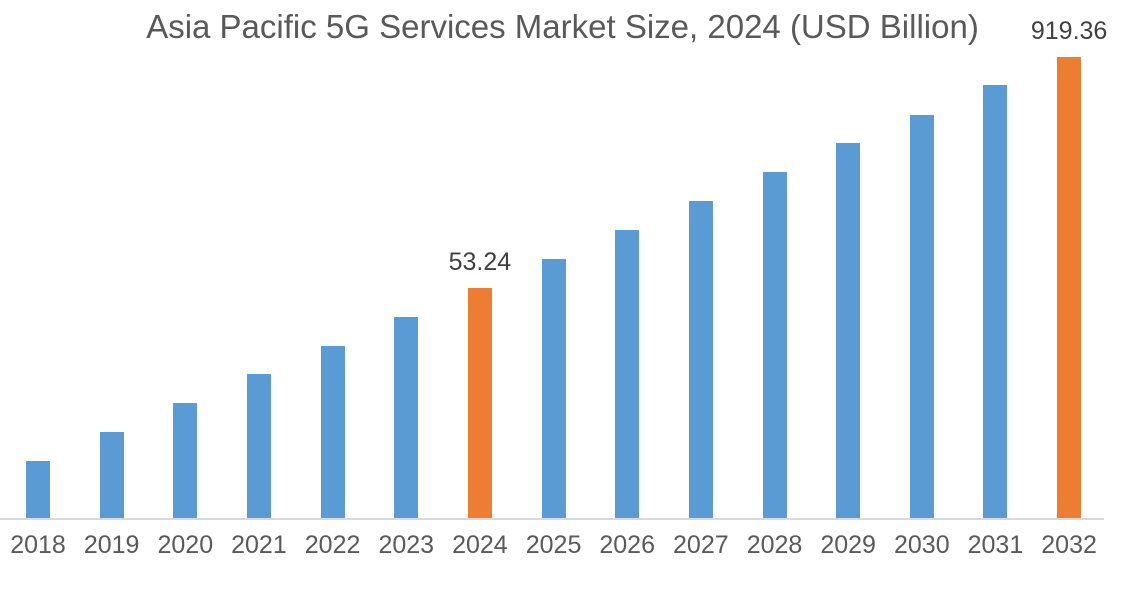  Describe the element at coordinates (995, 301) in the screenshot. I see `bar-2031` at that location.